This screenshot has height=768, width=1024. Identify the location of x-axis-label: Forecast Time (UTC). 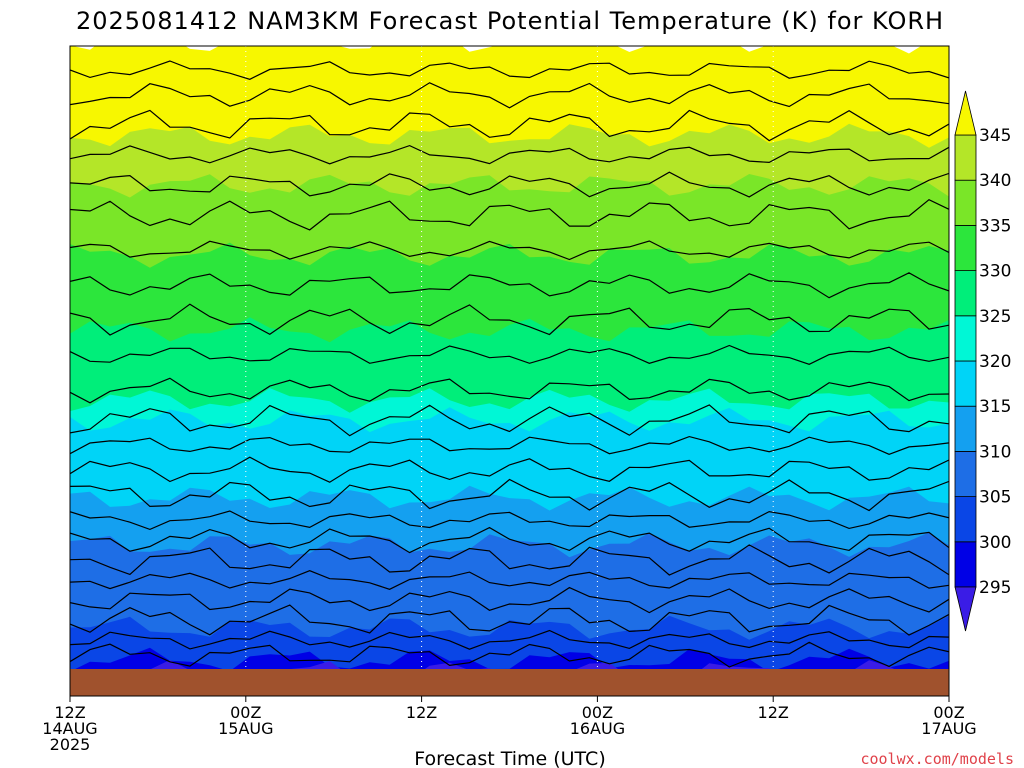
(509, 758).